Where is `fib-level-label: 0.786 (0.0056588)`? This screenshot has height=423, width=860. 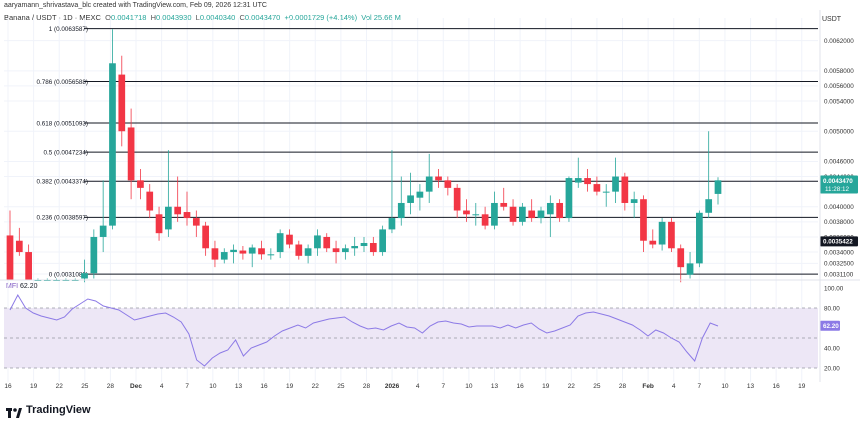 fib-level-label: 0.786 (0.0056588) is located at coordinates (62, 82).